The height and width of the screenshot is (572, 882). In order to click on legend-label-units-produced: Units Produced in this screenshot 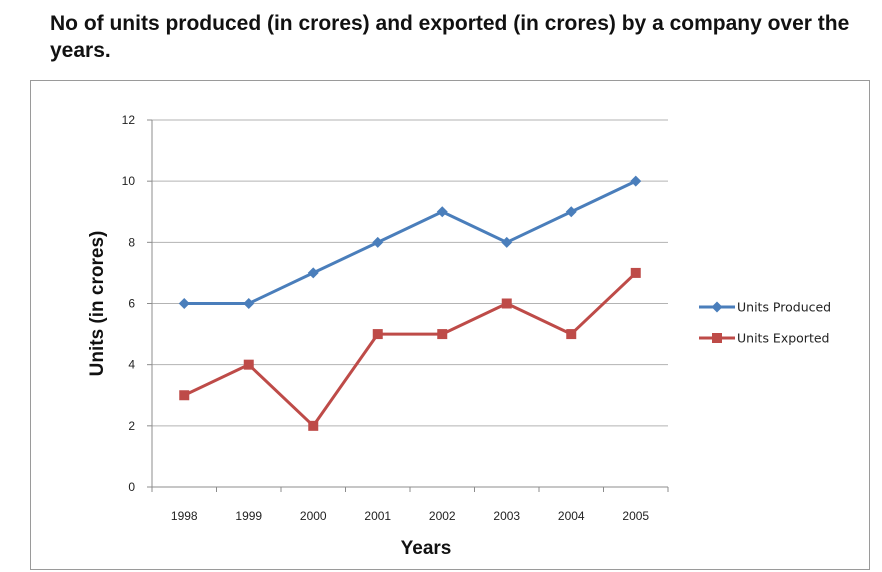, I will do `click(784, 307)`.